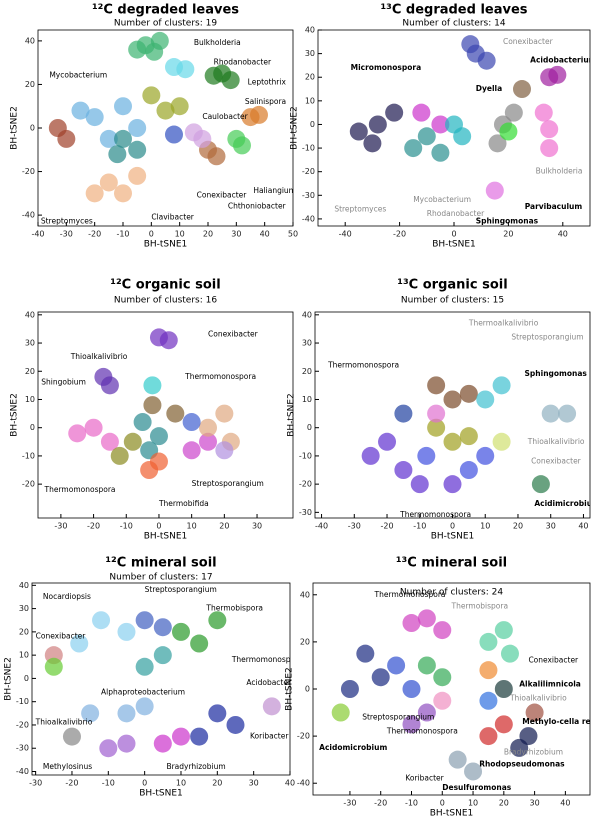  Describe the element at coordinates (480, 606) in the screenshot. I see `taxon-label: Thermobispora` at that location.